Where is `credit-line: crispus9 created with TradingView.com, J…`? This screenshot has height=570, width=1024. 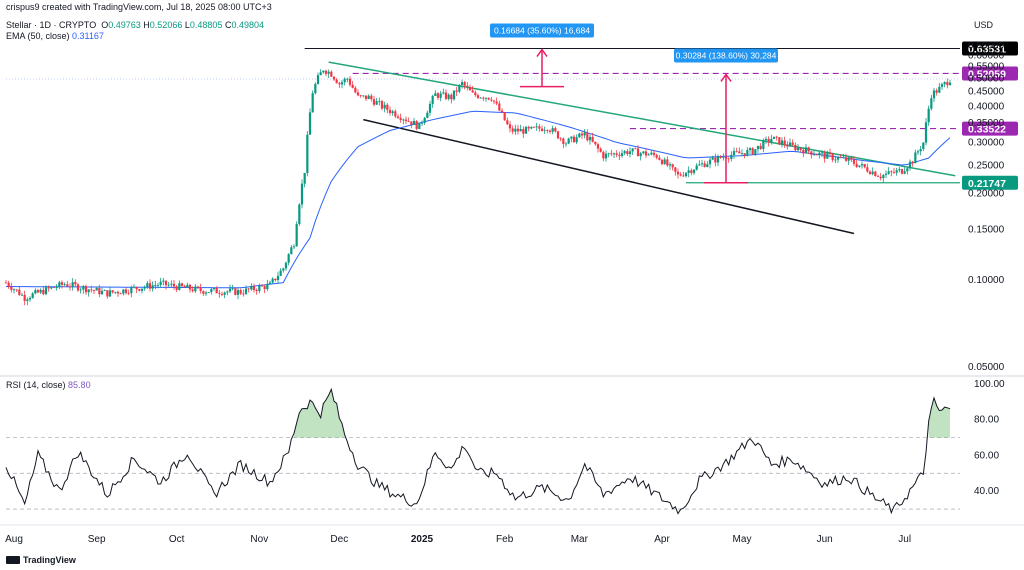 credit-line: crispus9 created with TradingView.com, J… is located at coordinates (139, 7).